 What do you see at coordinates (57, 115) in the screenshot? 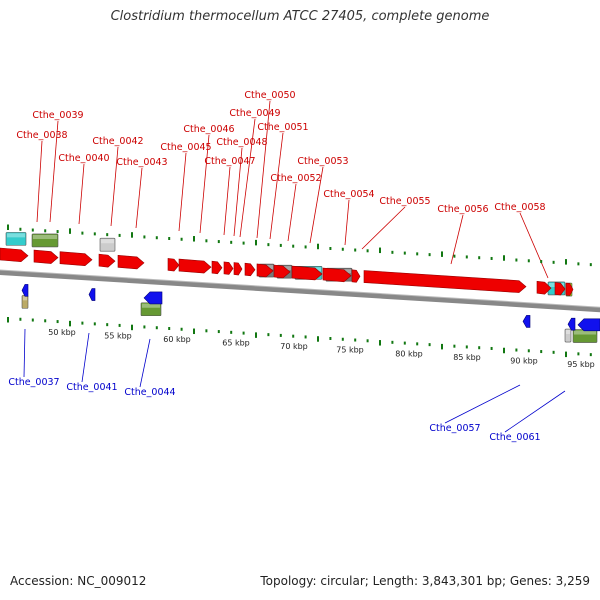
I see `forward-gene-label: Cthe_0039` at bounding box center [57, 115].